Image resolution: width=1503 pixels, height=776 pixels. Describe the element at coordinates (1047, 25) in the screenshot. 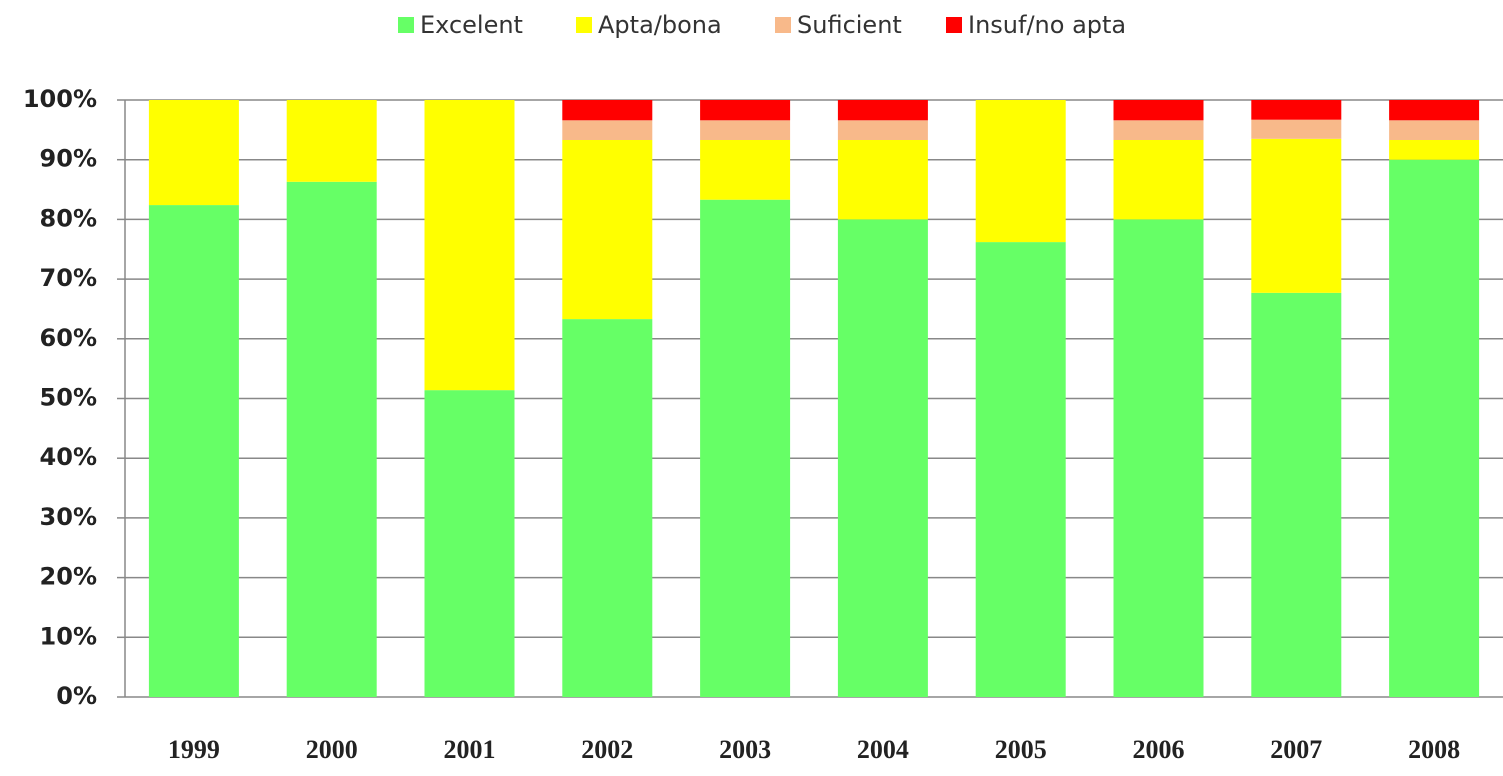

I see `legend-label: Insuf/no apta` at that location.